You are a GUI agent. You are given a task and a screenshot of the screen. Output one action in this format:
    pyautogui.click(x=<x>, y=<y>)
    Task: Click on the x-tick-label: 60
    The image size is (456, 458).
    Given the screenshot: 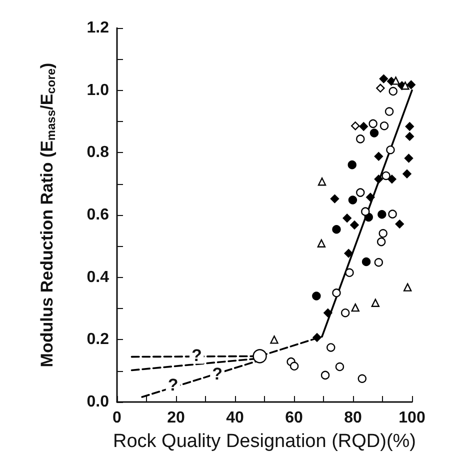 What is the action you would take?
    pyautogui.click(x=294, y=418)
    